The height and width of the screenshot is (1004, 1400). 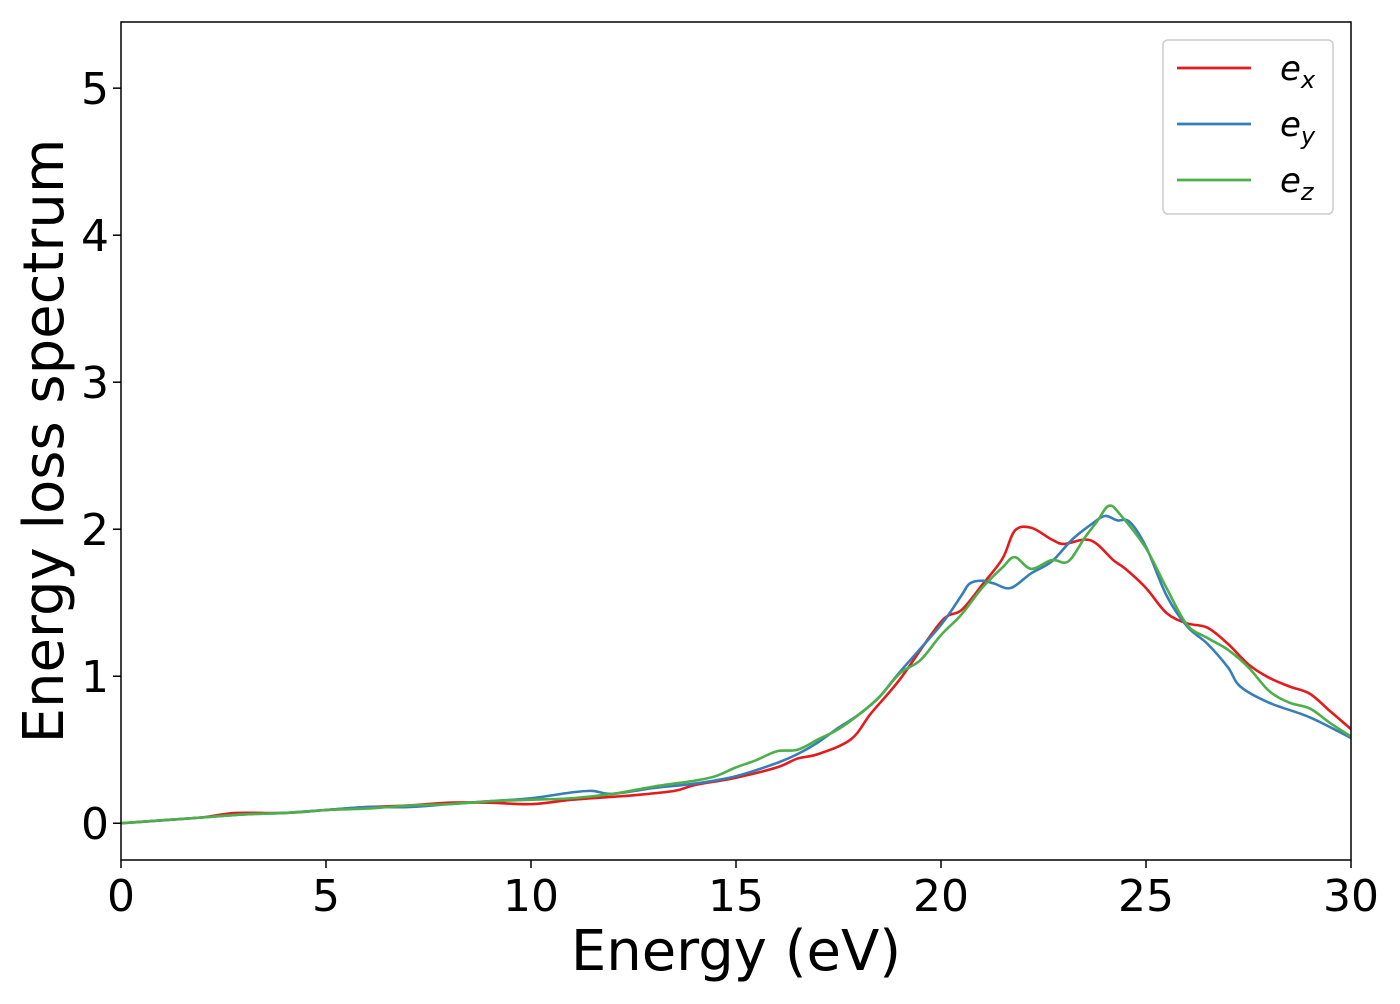 I want to click on y-tick-label: 4, so click(x=95, y=236).